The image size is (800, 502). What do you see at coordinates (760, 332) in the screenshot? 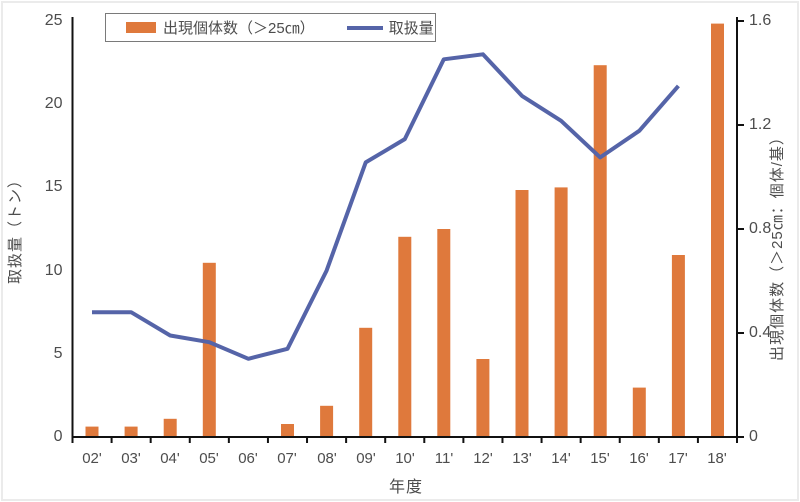
I see `right-tick-label: 0.4` at bounding box center [760, 332].